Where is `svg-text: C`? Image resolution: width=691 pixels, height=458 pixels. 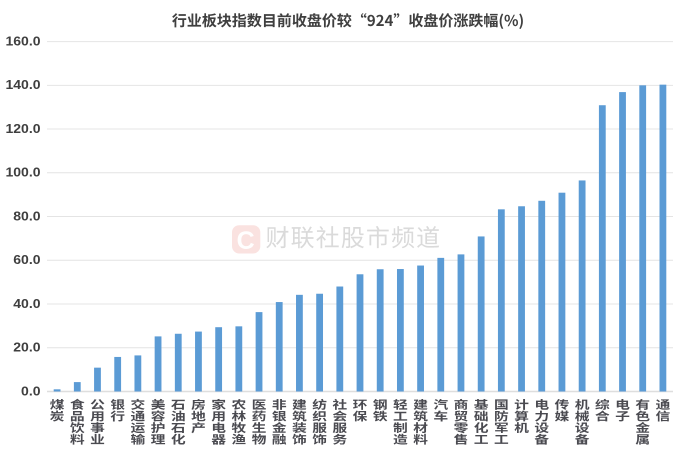 svg-text: C is located at coordinates (246, 241).